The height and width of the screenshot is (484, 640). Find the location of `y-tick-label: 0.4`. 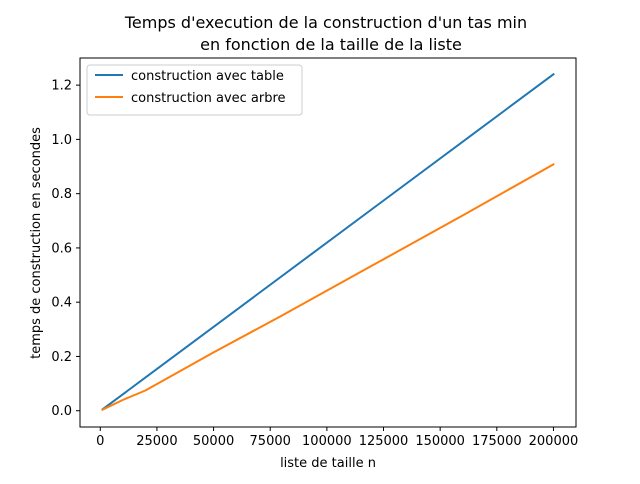

y-tick-label: 0.4 is located at coordinates (61, 303).